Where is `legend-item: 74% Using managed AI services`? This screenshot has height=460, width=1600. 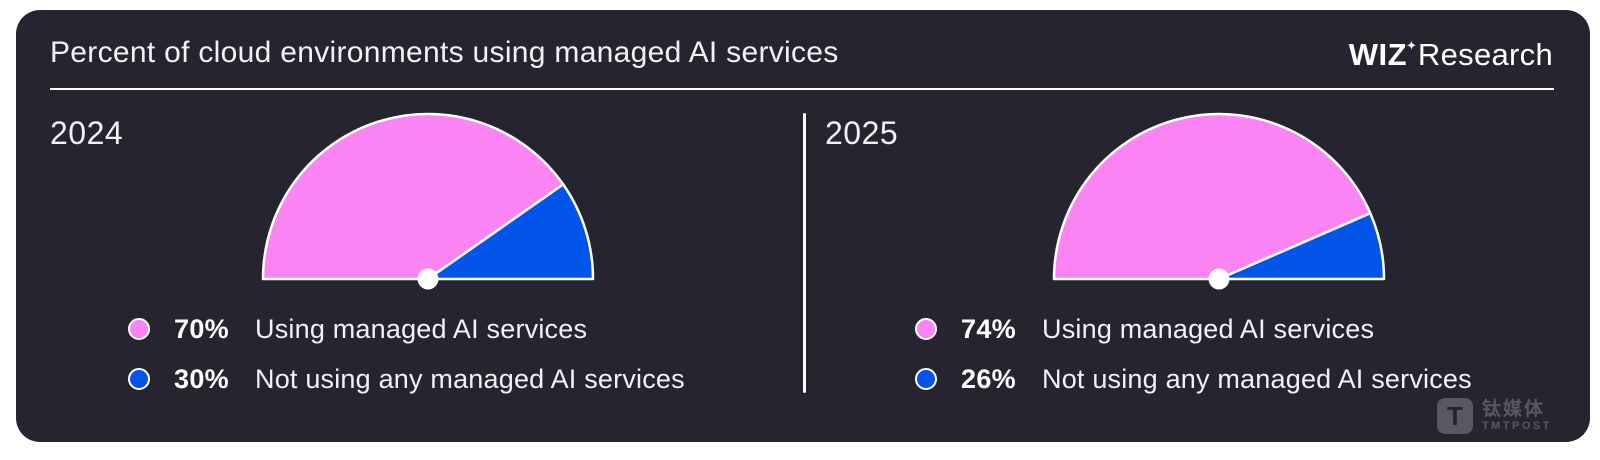
legend-item: 74% Using managed AI services is located at coordinates (1193, 329).